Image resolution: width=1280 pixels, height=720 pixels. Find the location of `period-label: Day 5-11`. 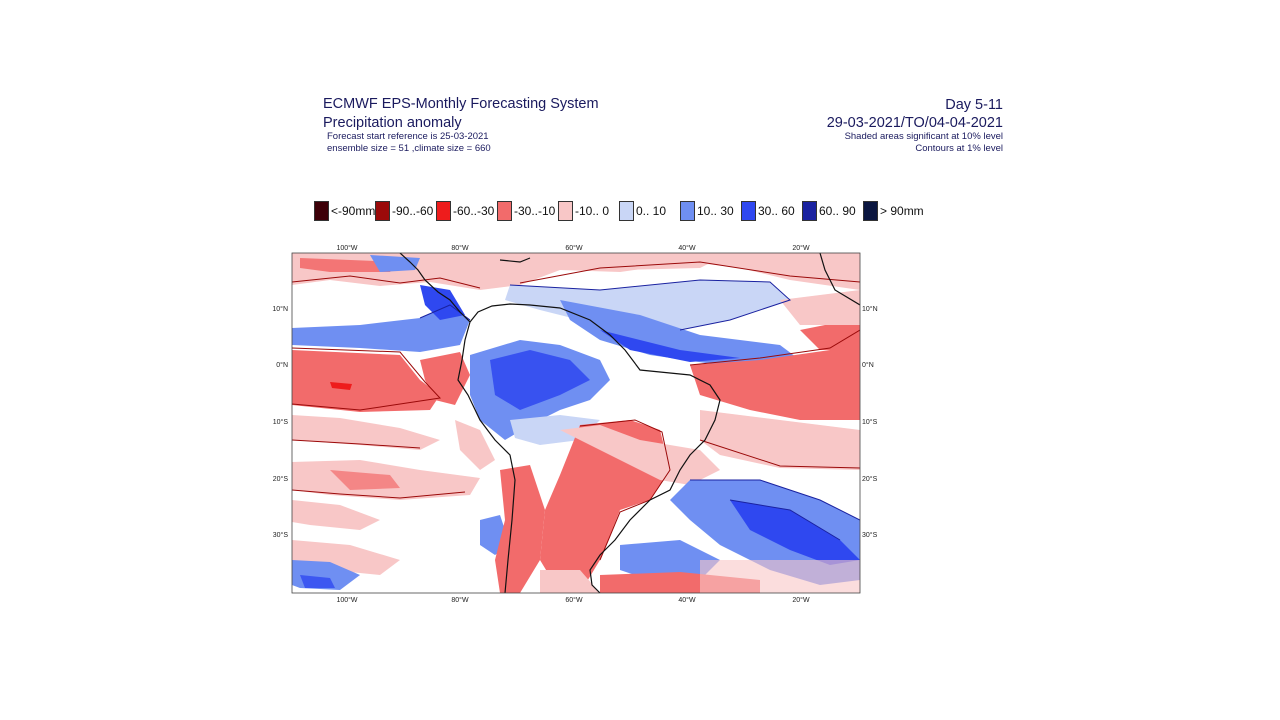

period-label: Day 5-11 is located at coordinates (974, 105).